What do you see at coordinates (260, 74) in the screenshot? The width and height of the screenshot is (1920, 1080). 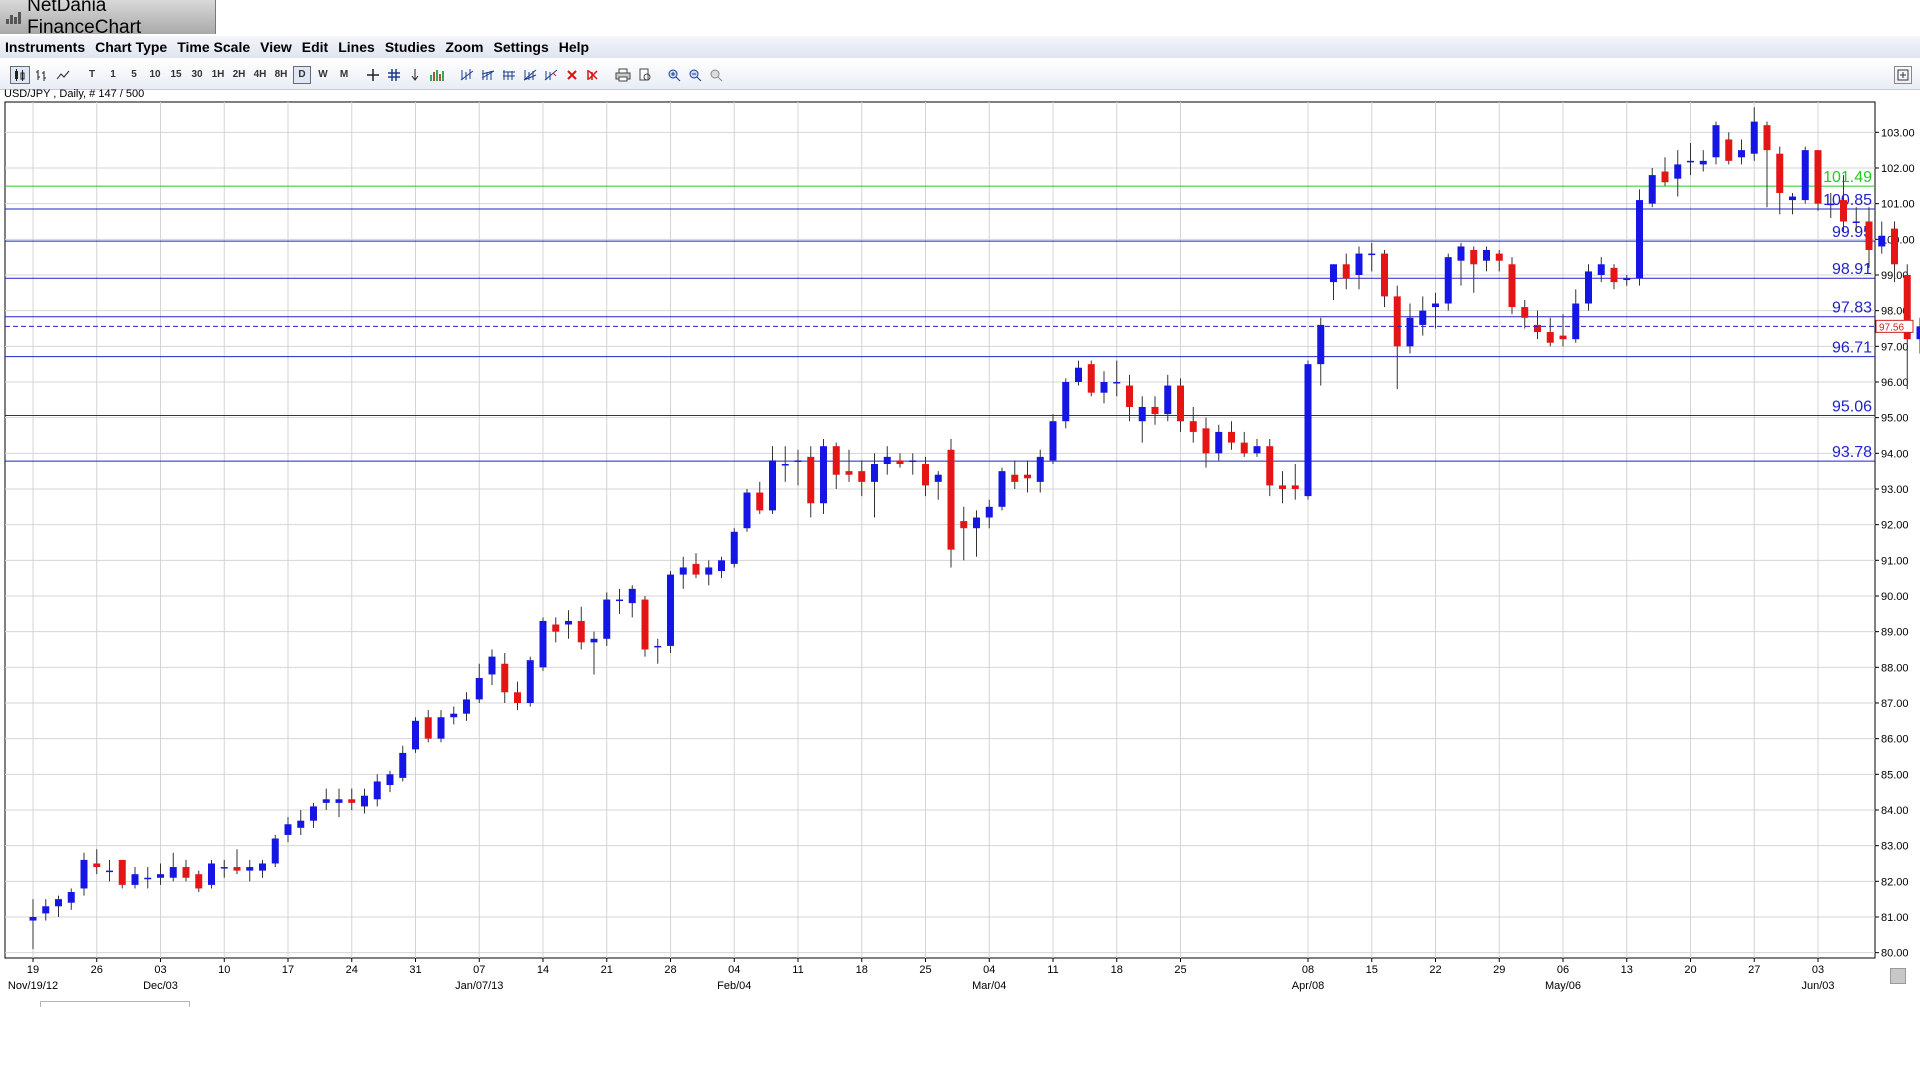 I see `timeframe-4h: 4H` at bounding box center [260, 74].